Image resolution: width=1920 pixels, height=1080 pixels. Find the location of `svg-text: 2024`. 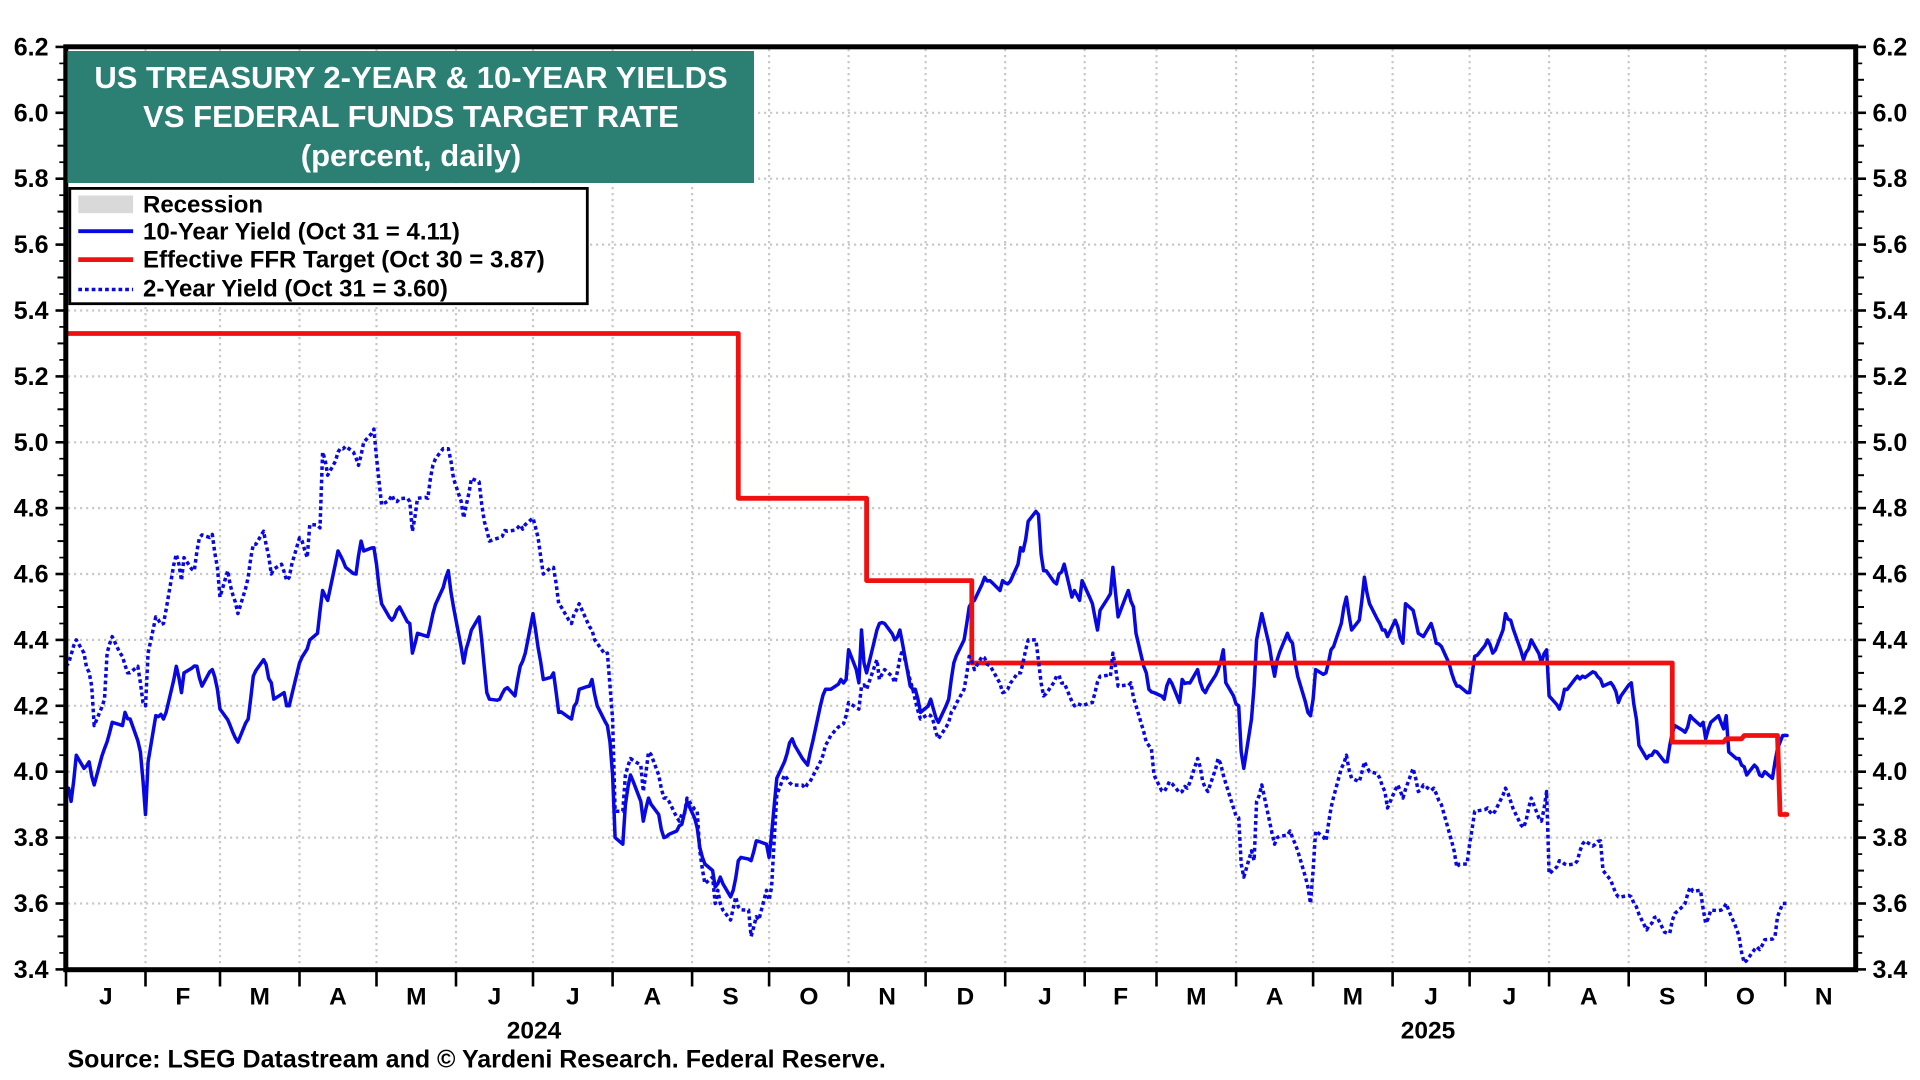

svg-text: 2024 is located at coordinates (534, 1031).